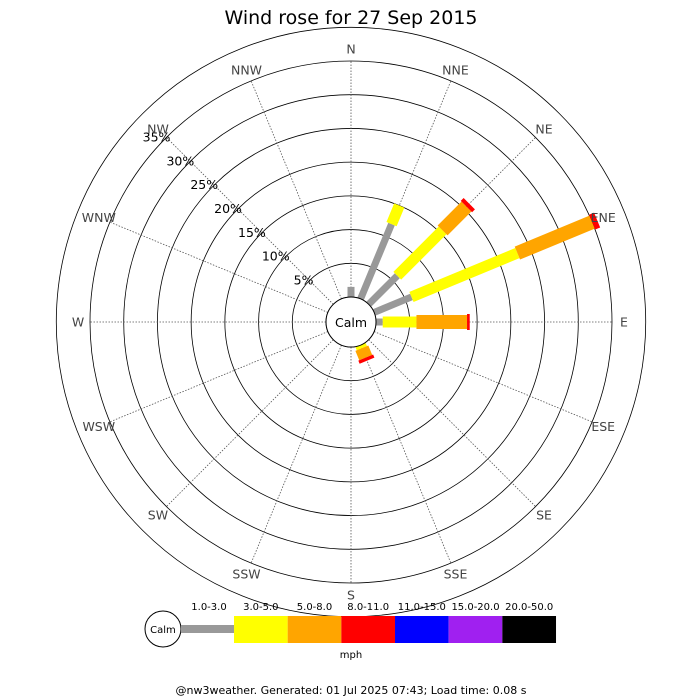 The image size is (700, 700). Describe the element at coordinates (455, 69) in the screenshot. I see `direction-label-nne: NNE` at that location.